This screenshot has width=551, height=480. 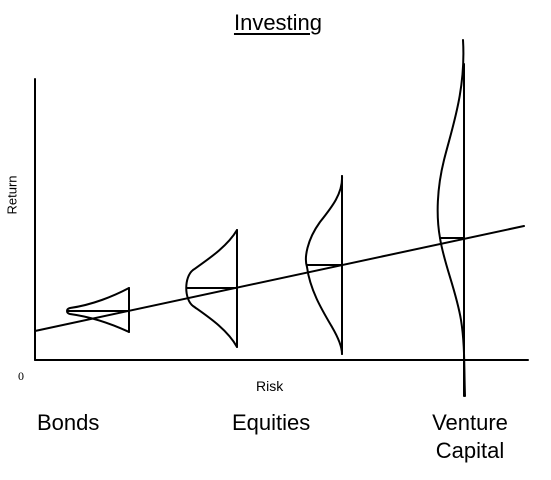 I want to click on venture-capital-curve, so click(x=451, y=218).